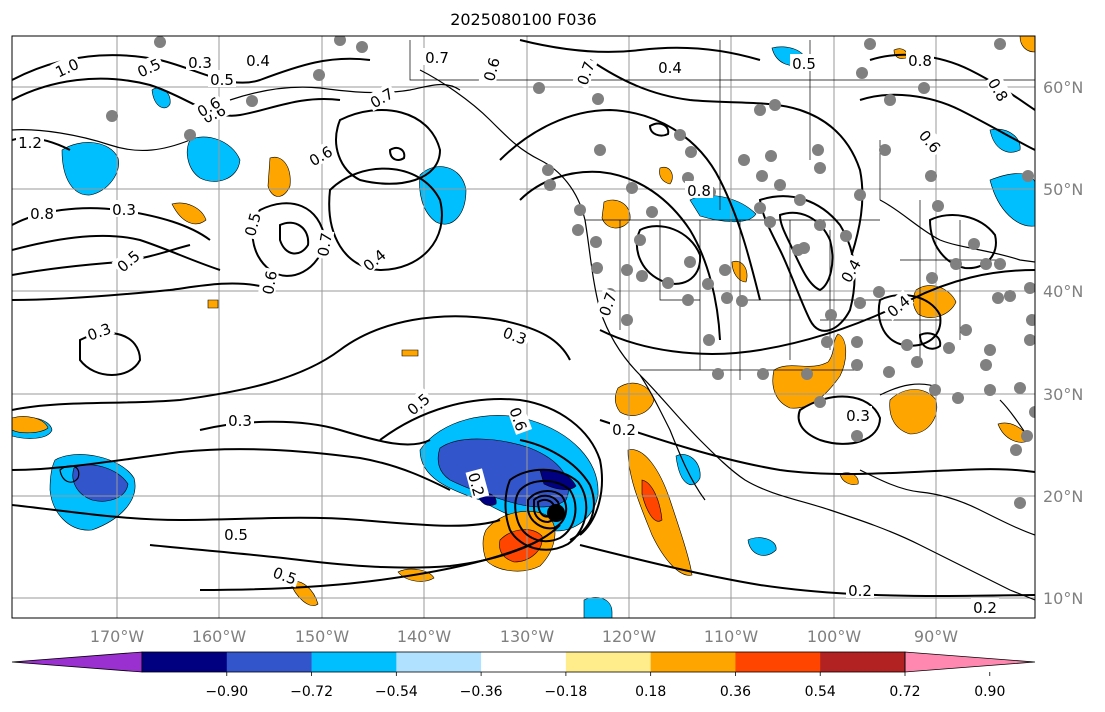 This screenshot has width=1105, height=712. I want to click on contour-label: 0.4, so click(258, 61).